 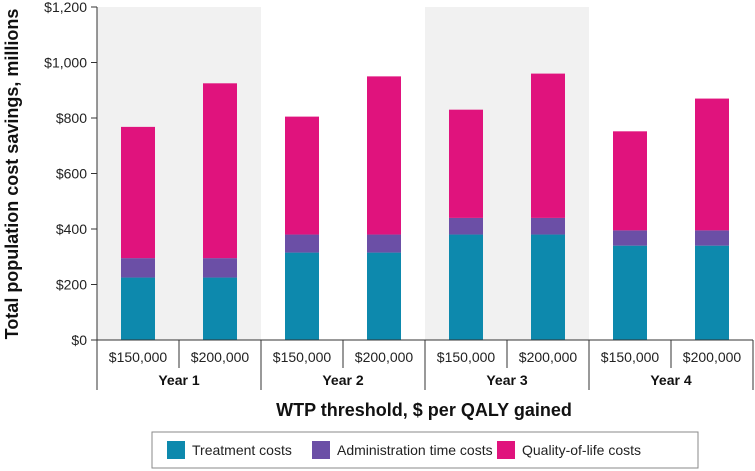 What do you see at coordinates (71, 285) in the screenshot?
I see `y-tick-label: $200` at bounding box center [71, 285].